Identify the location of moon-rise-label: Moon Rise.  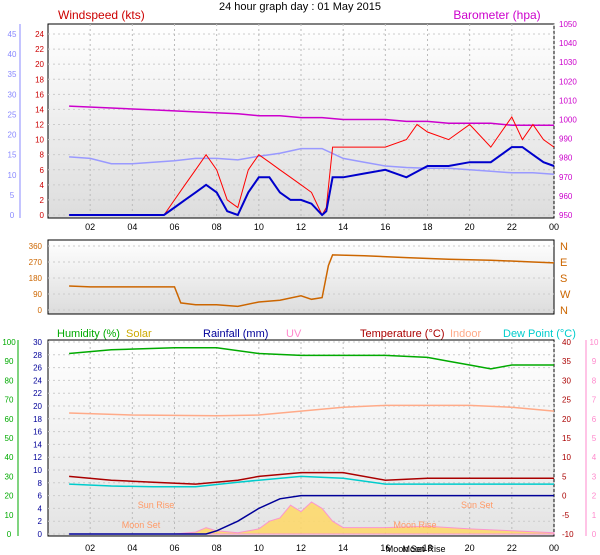
(414, 525).